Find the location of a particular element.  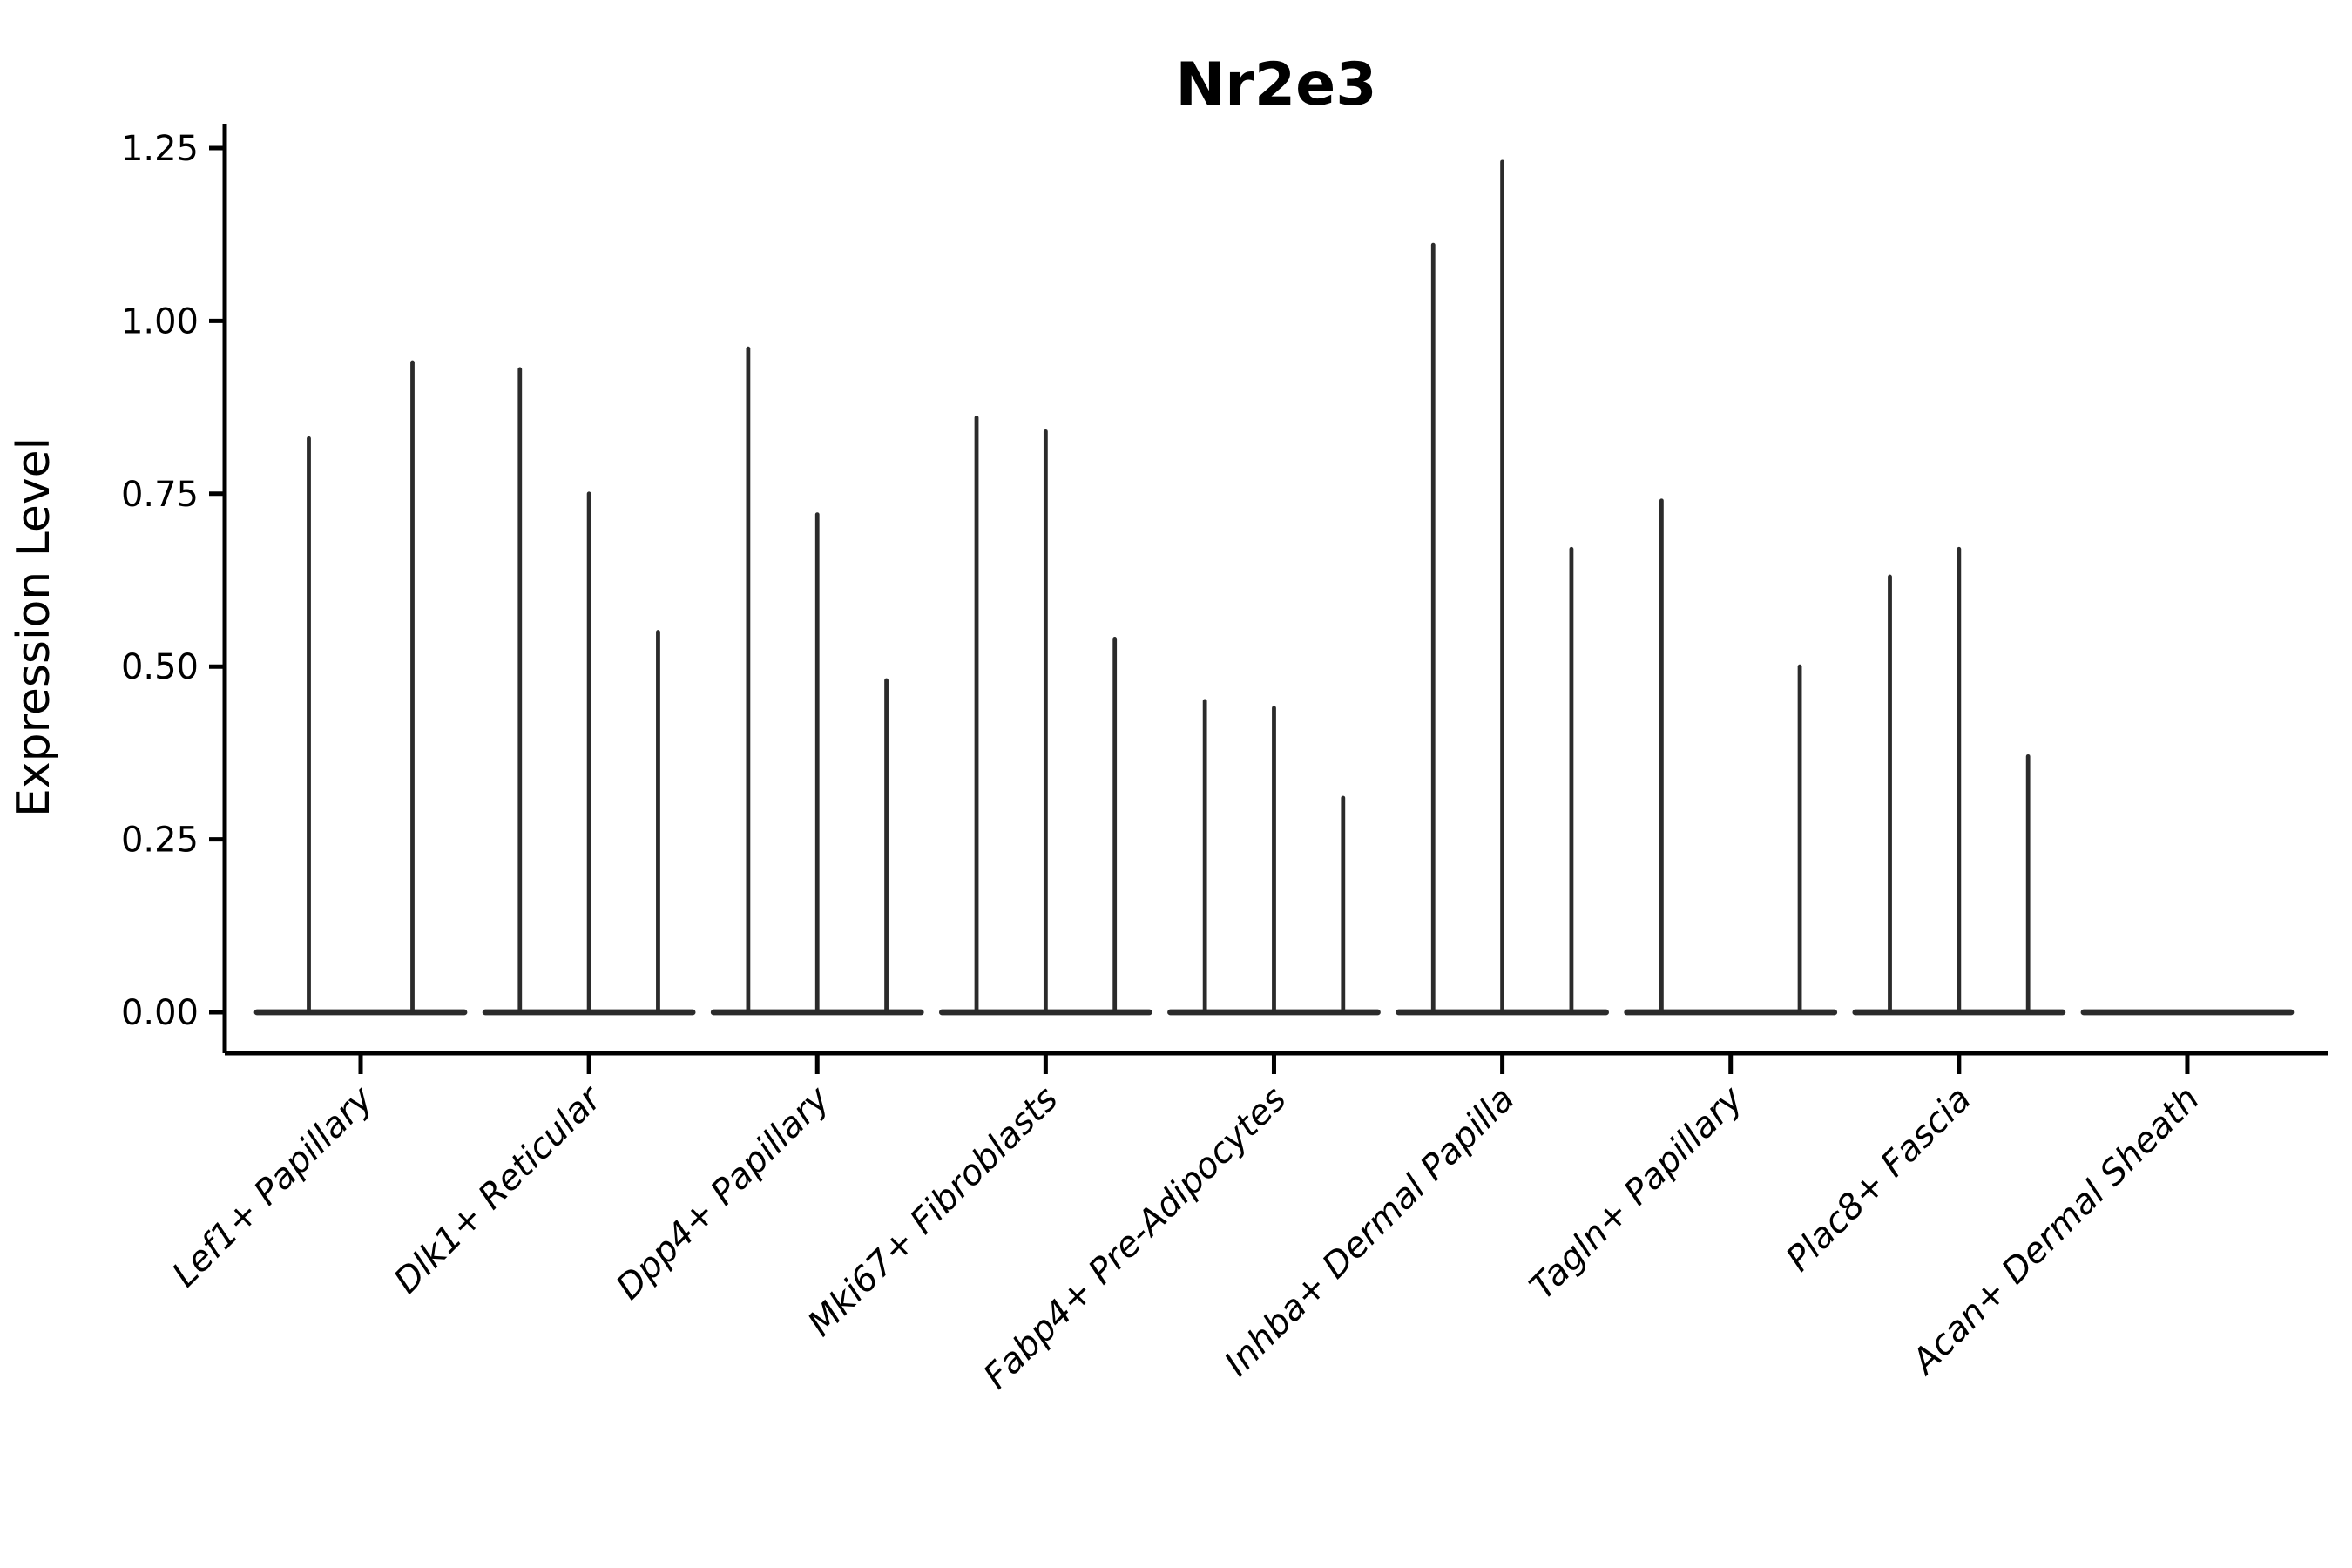

y-tick-label: 0.00 is located at coordinates (160, 1013).